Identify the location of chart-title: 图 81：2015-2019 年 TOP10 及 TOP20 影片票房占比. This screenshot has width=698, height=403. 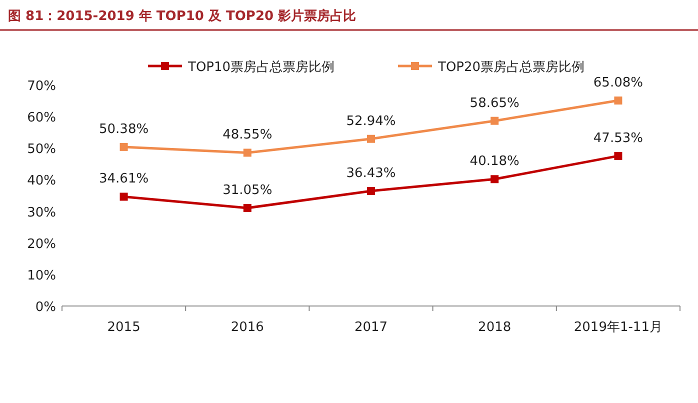
(182, 16).